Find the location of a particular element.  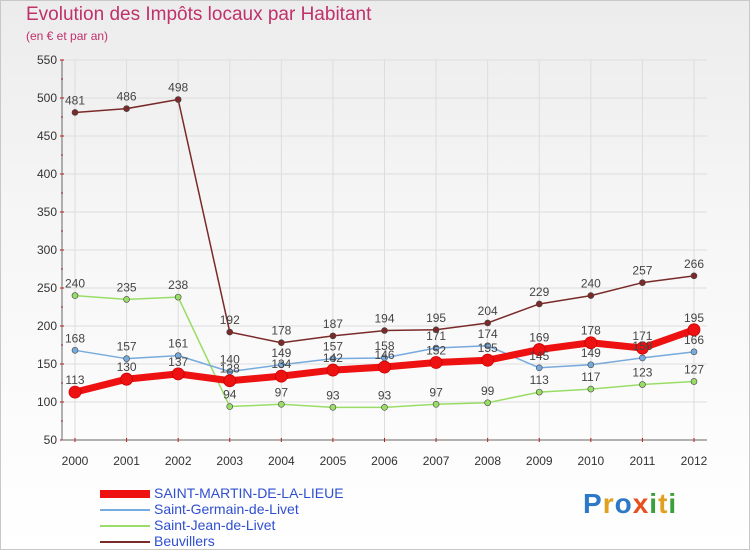

chart-title: Evolution des Impôts locaux par Habitant is located at coordinates (199, 14).